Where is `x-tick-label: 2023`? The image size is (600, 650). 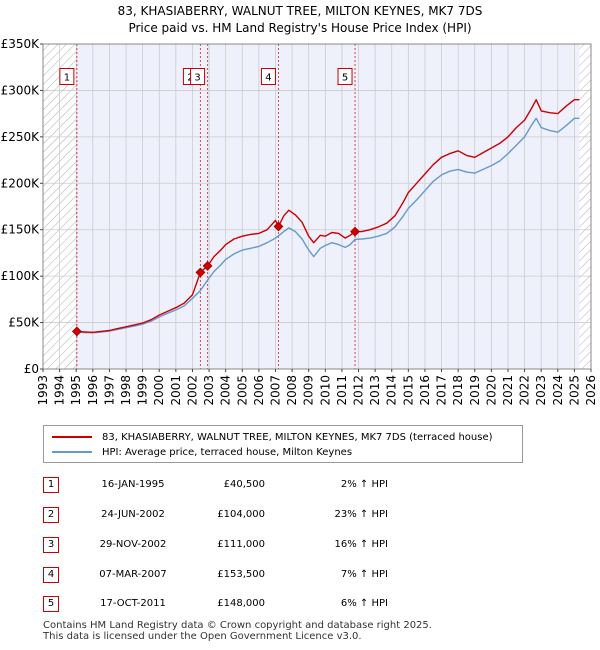 x-tick-label: 2023 is located at coordinates (541, 390).